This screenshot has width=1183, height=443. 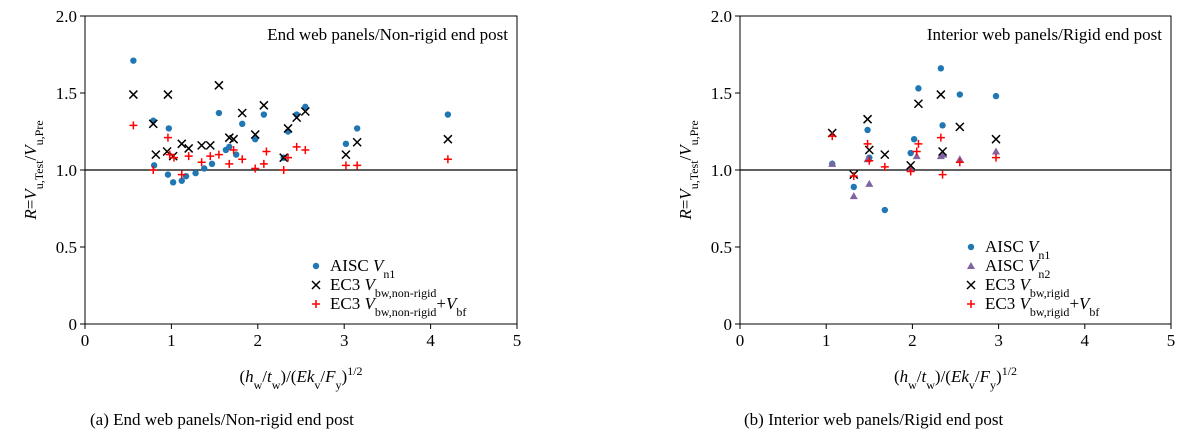 What do you see at coordinates (398, 306) in the screenshot?
I see `legend-label: EC3 Vbw,non-rigid+Vbf` at bounding box center [398, 306].